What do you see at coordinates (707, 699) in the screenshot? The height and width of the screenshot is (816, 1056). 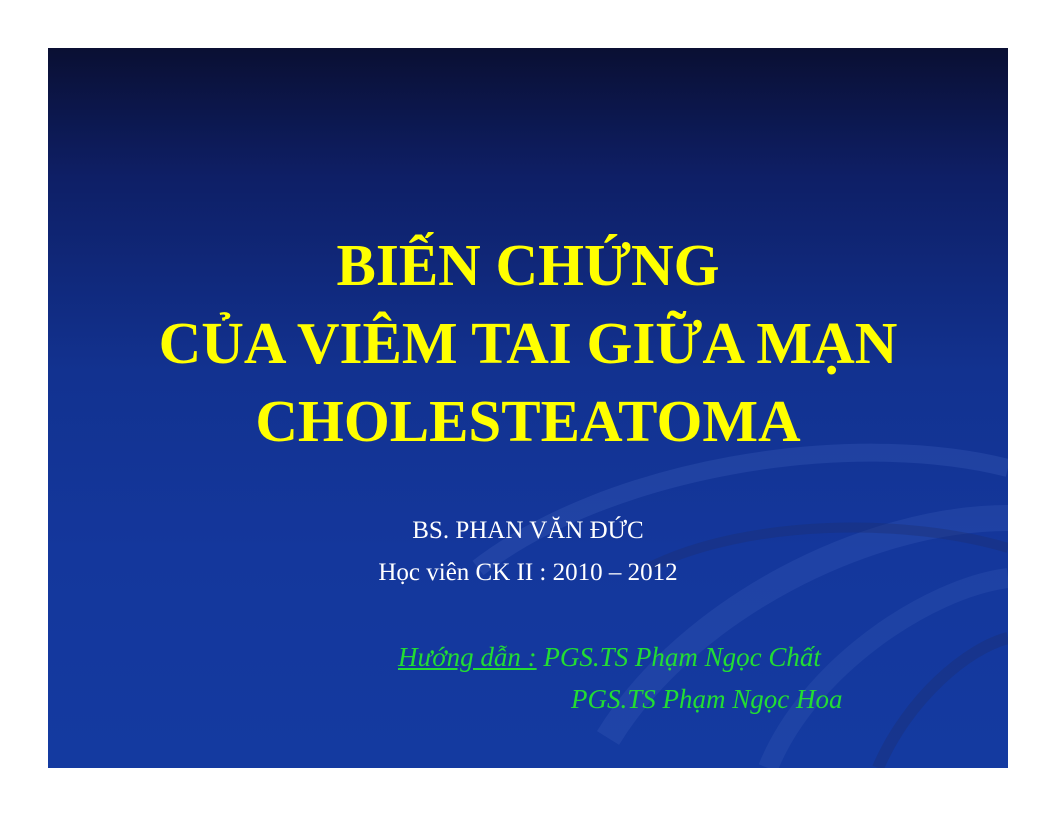 I see `advisor-second: PGS.TS Phạm Ngọc Hoa` at bounding box center [707, 699].